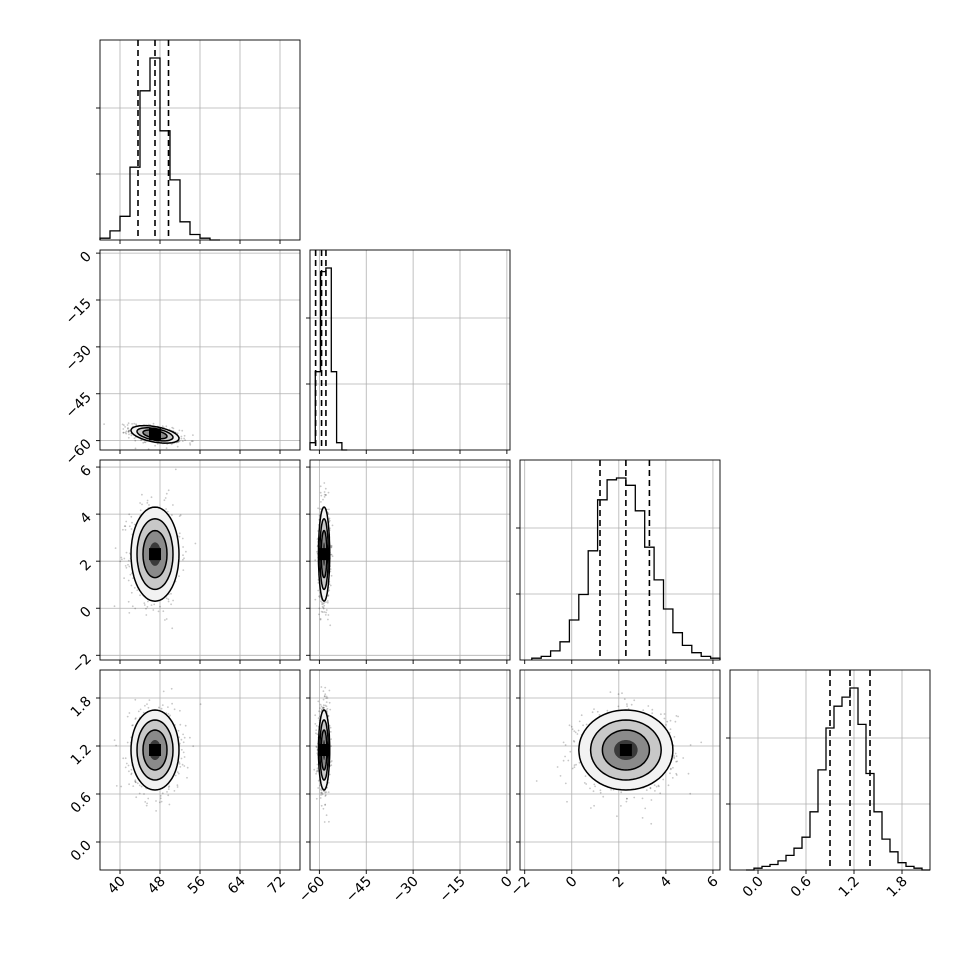 Image resolution: width=970 pixels, height=970 pixels. What do you see at coordinates (86, 566) in the screenshot?
I see `y-tick-label: 2` at bounding box center [86, 566].